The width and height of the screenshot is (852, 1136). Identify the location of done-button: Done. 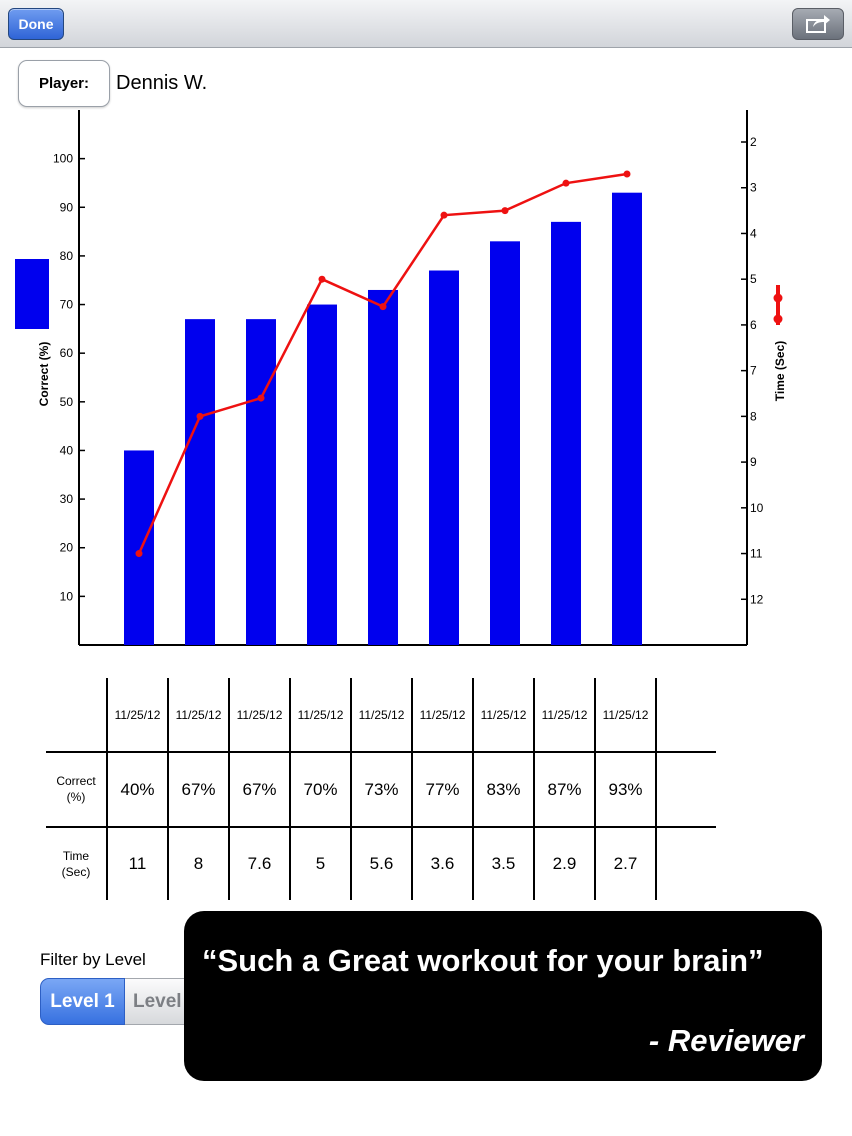
(36, 24).